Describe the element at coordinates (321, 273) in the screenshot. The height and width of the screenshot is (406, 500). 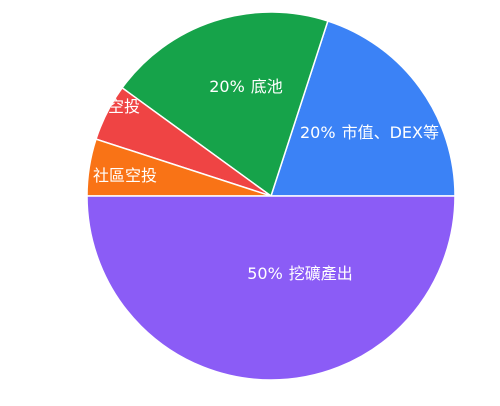
I see `slice-name: 挖礦產出` at that location.